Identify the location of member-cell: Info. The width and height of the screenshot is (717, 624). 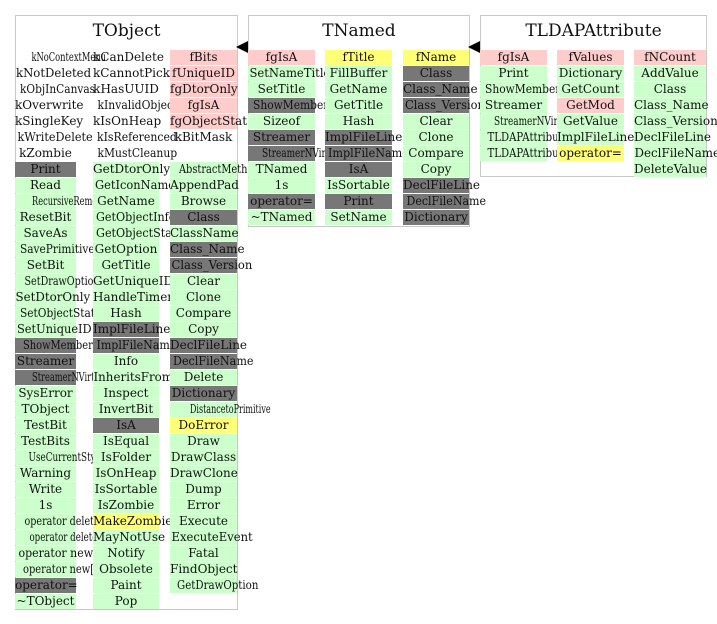
(126, 361).